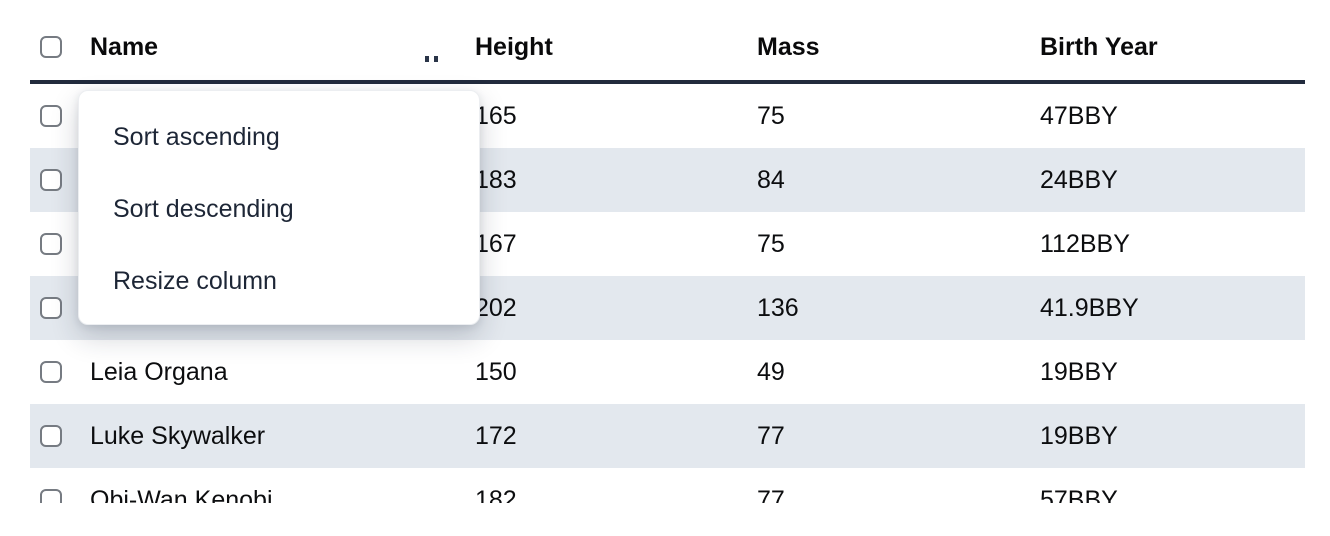 The image size is (1330, 536). What do you see at coordinates (277, 47) in the screenshot?
I see `column-header-name: Name` at bounding box center [277, 47].